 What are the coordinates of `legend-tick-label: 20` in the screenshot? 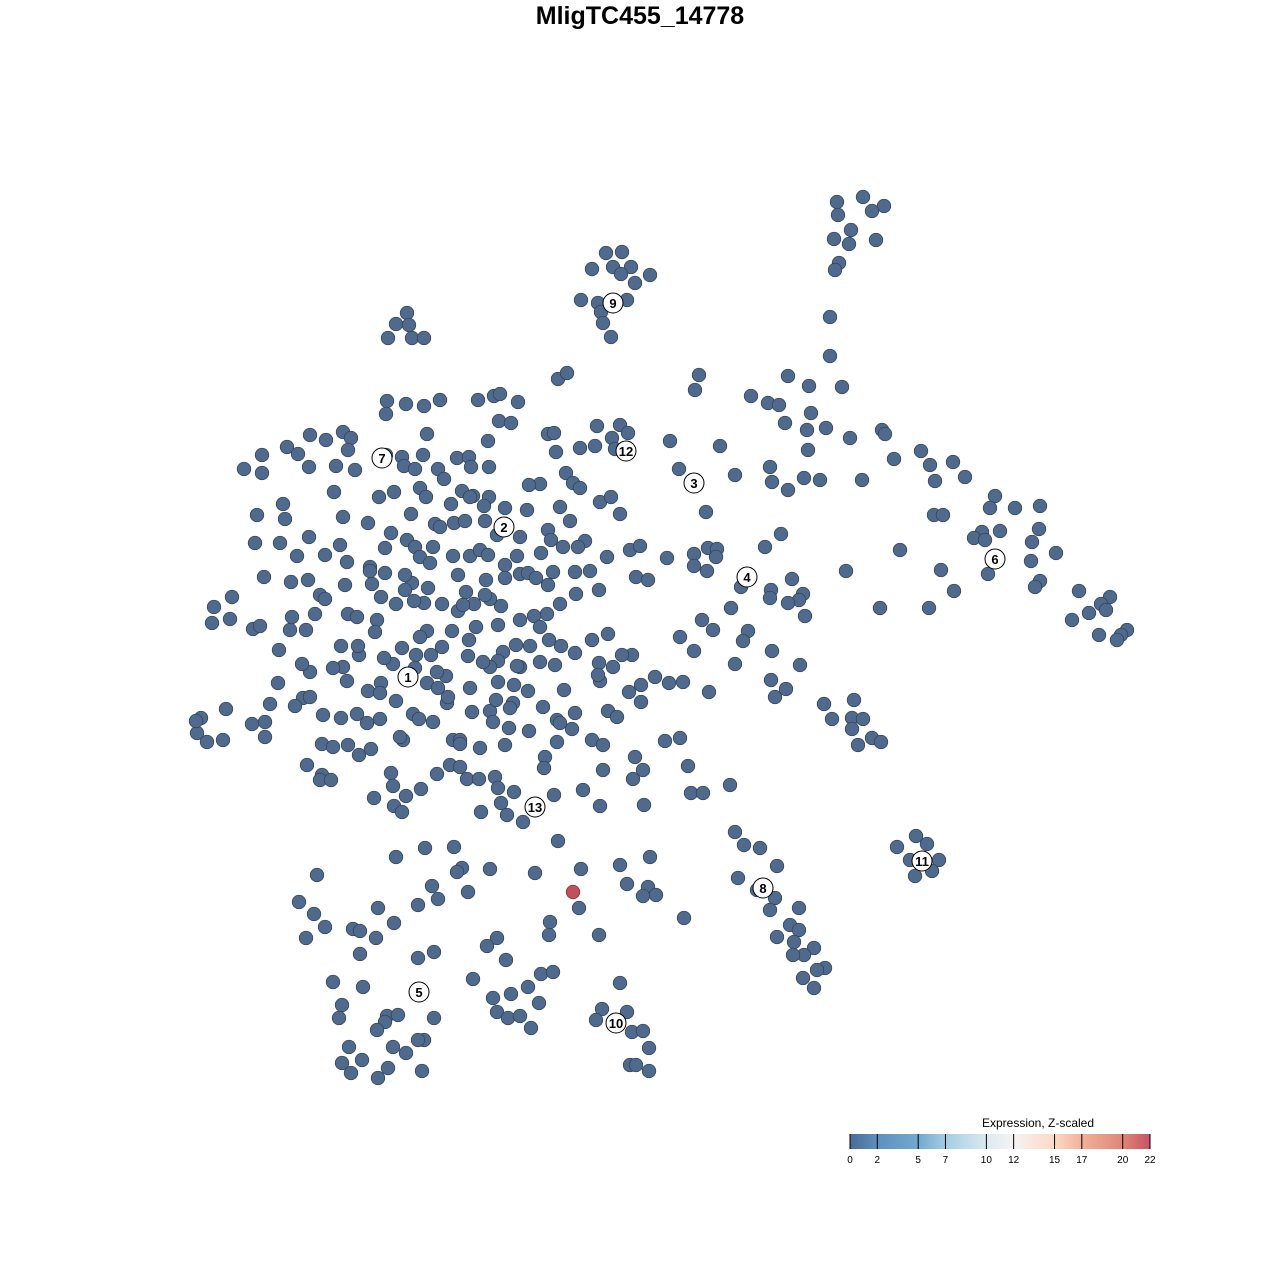 It's located at (1123, 1160).